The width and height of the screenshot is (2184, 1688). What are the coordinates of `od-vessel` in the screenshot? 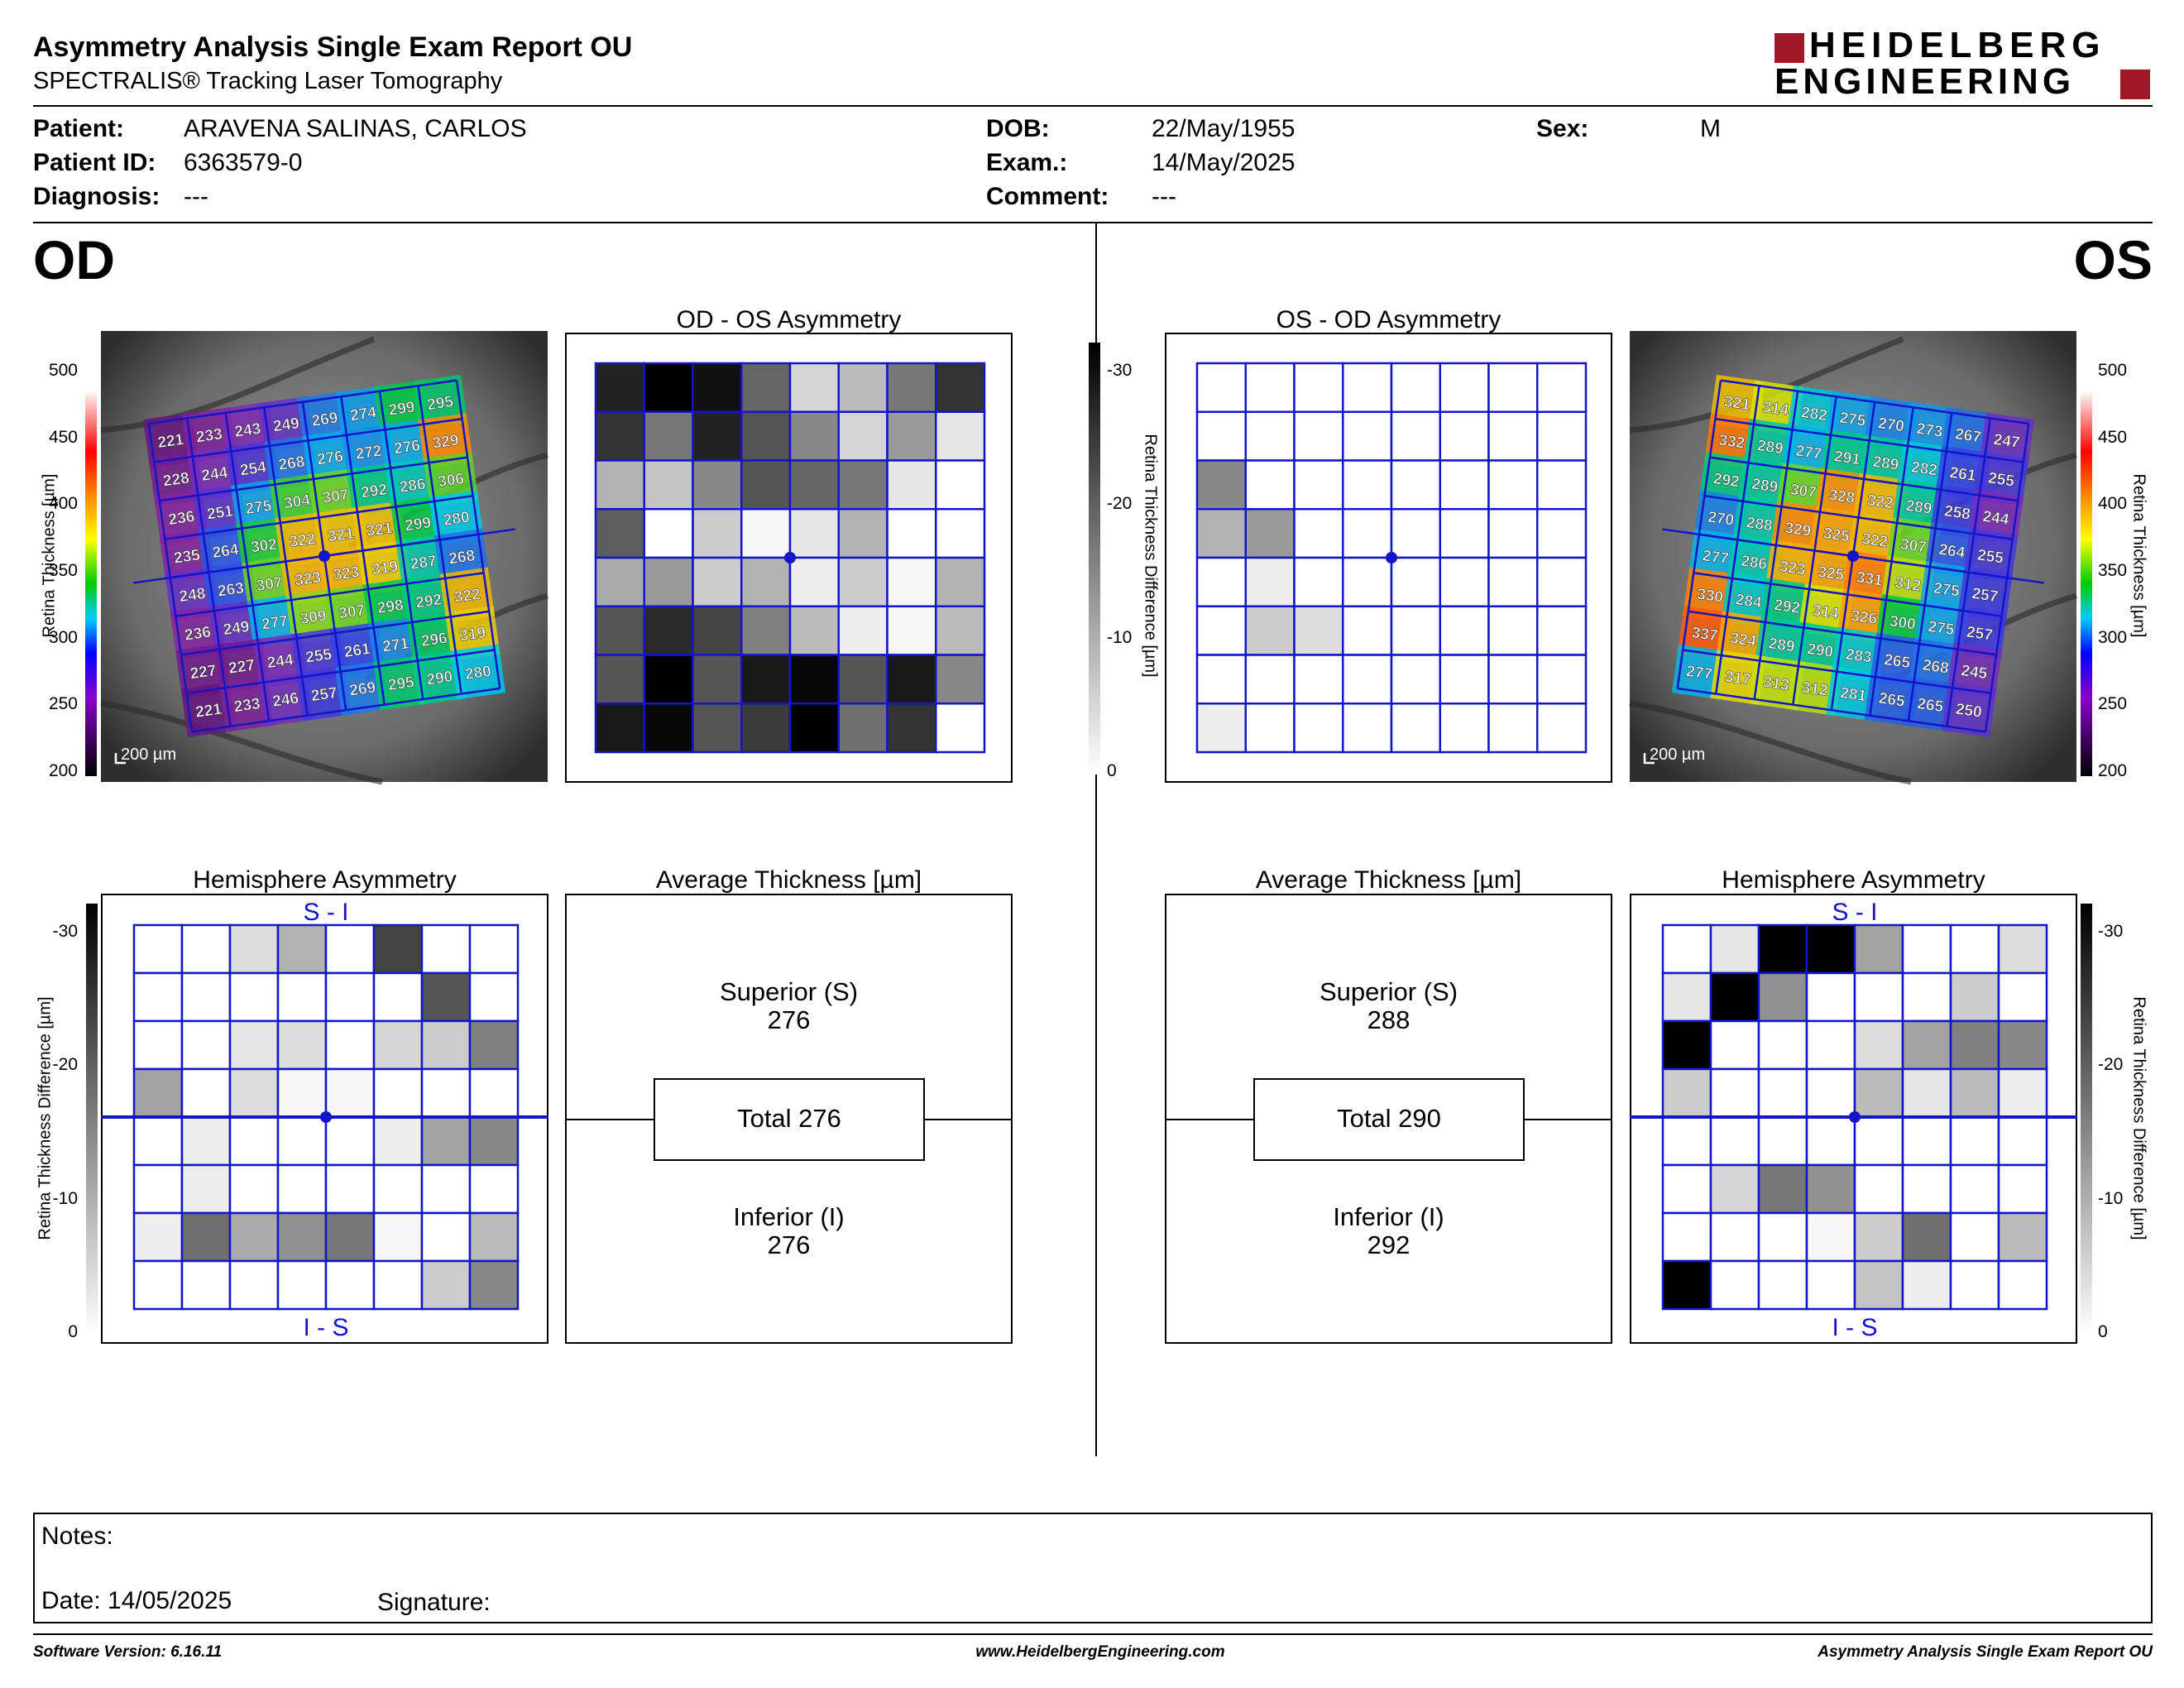 It's located at (241, 742).